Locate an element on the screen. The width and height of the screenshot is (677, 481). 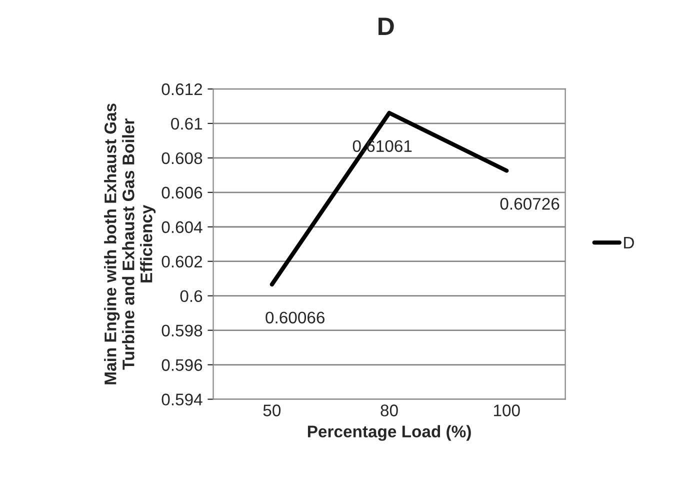
x-tick-label: 100 is located at coordinates (507, 410).